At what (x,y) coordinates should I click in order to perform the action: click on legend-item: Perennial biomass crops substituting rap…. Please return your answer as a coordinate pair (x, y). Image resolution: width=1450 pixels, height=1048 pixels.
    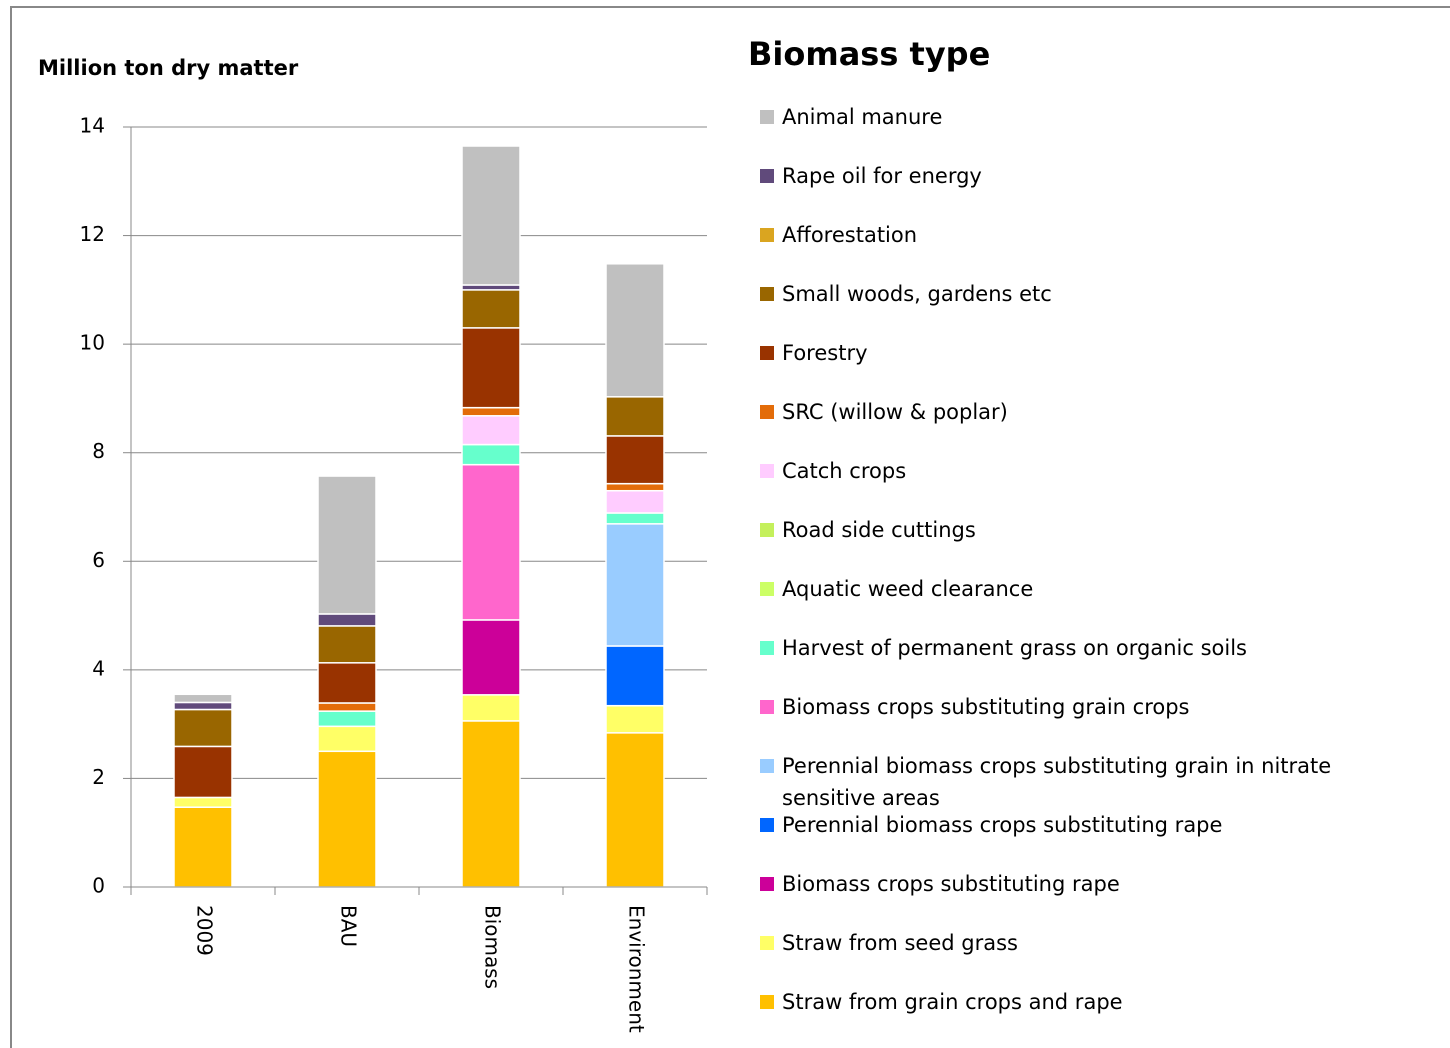
    Looking at the image, I should click on (1085, 825).